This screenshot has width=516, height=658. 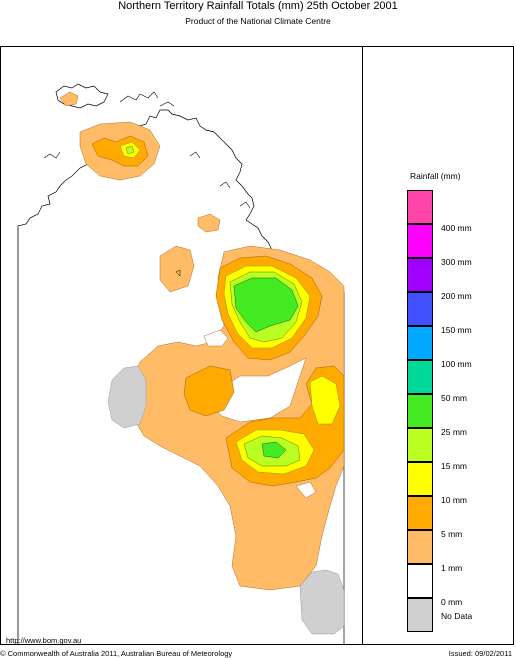 What do you see at coordinates (452, 602) in the screenshot?
I see `legend-label-0: 0 mm` at bounding box center [452, 602].